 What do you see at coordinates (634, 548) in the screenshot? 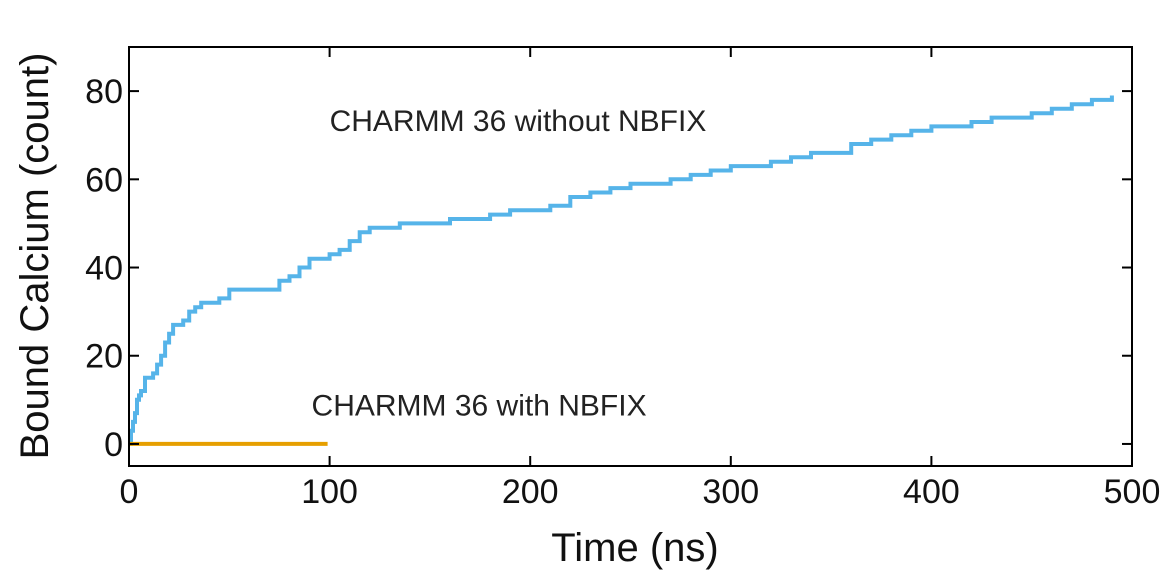
I see `x-axis-title: Time (ns)` at bounding box center [634, 548].